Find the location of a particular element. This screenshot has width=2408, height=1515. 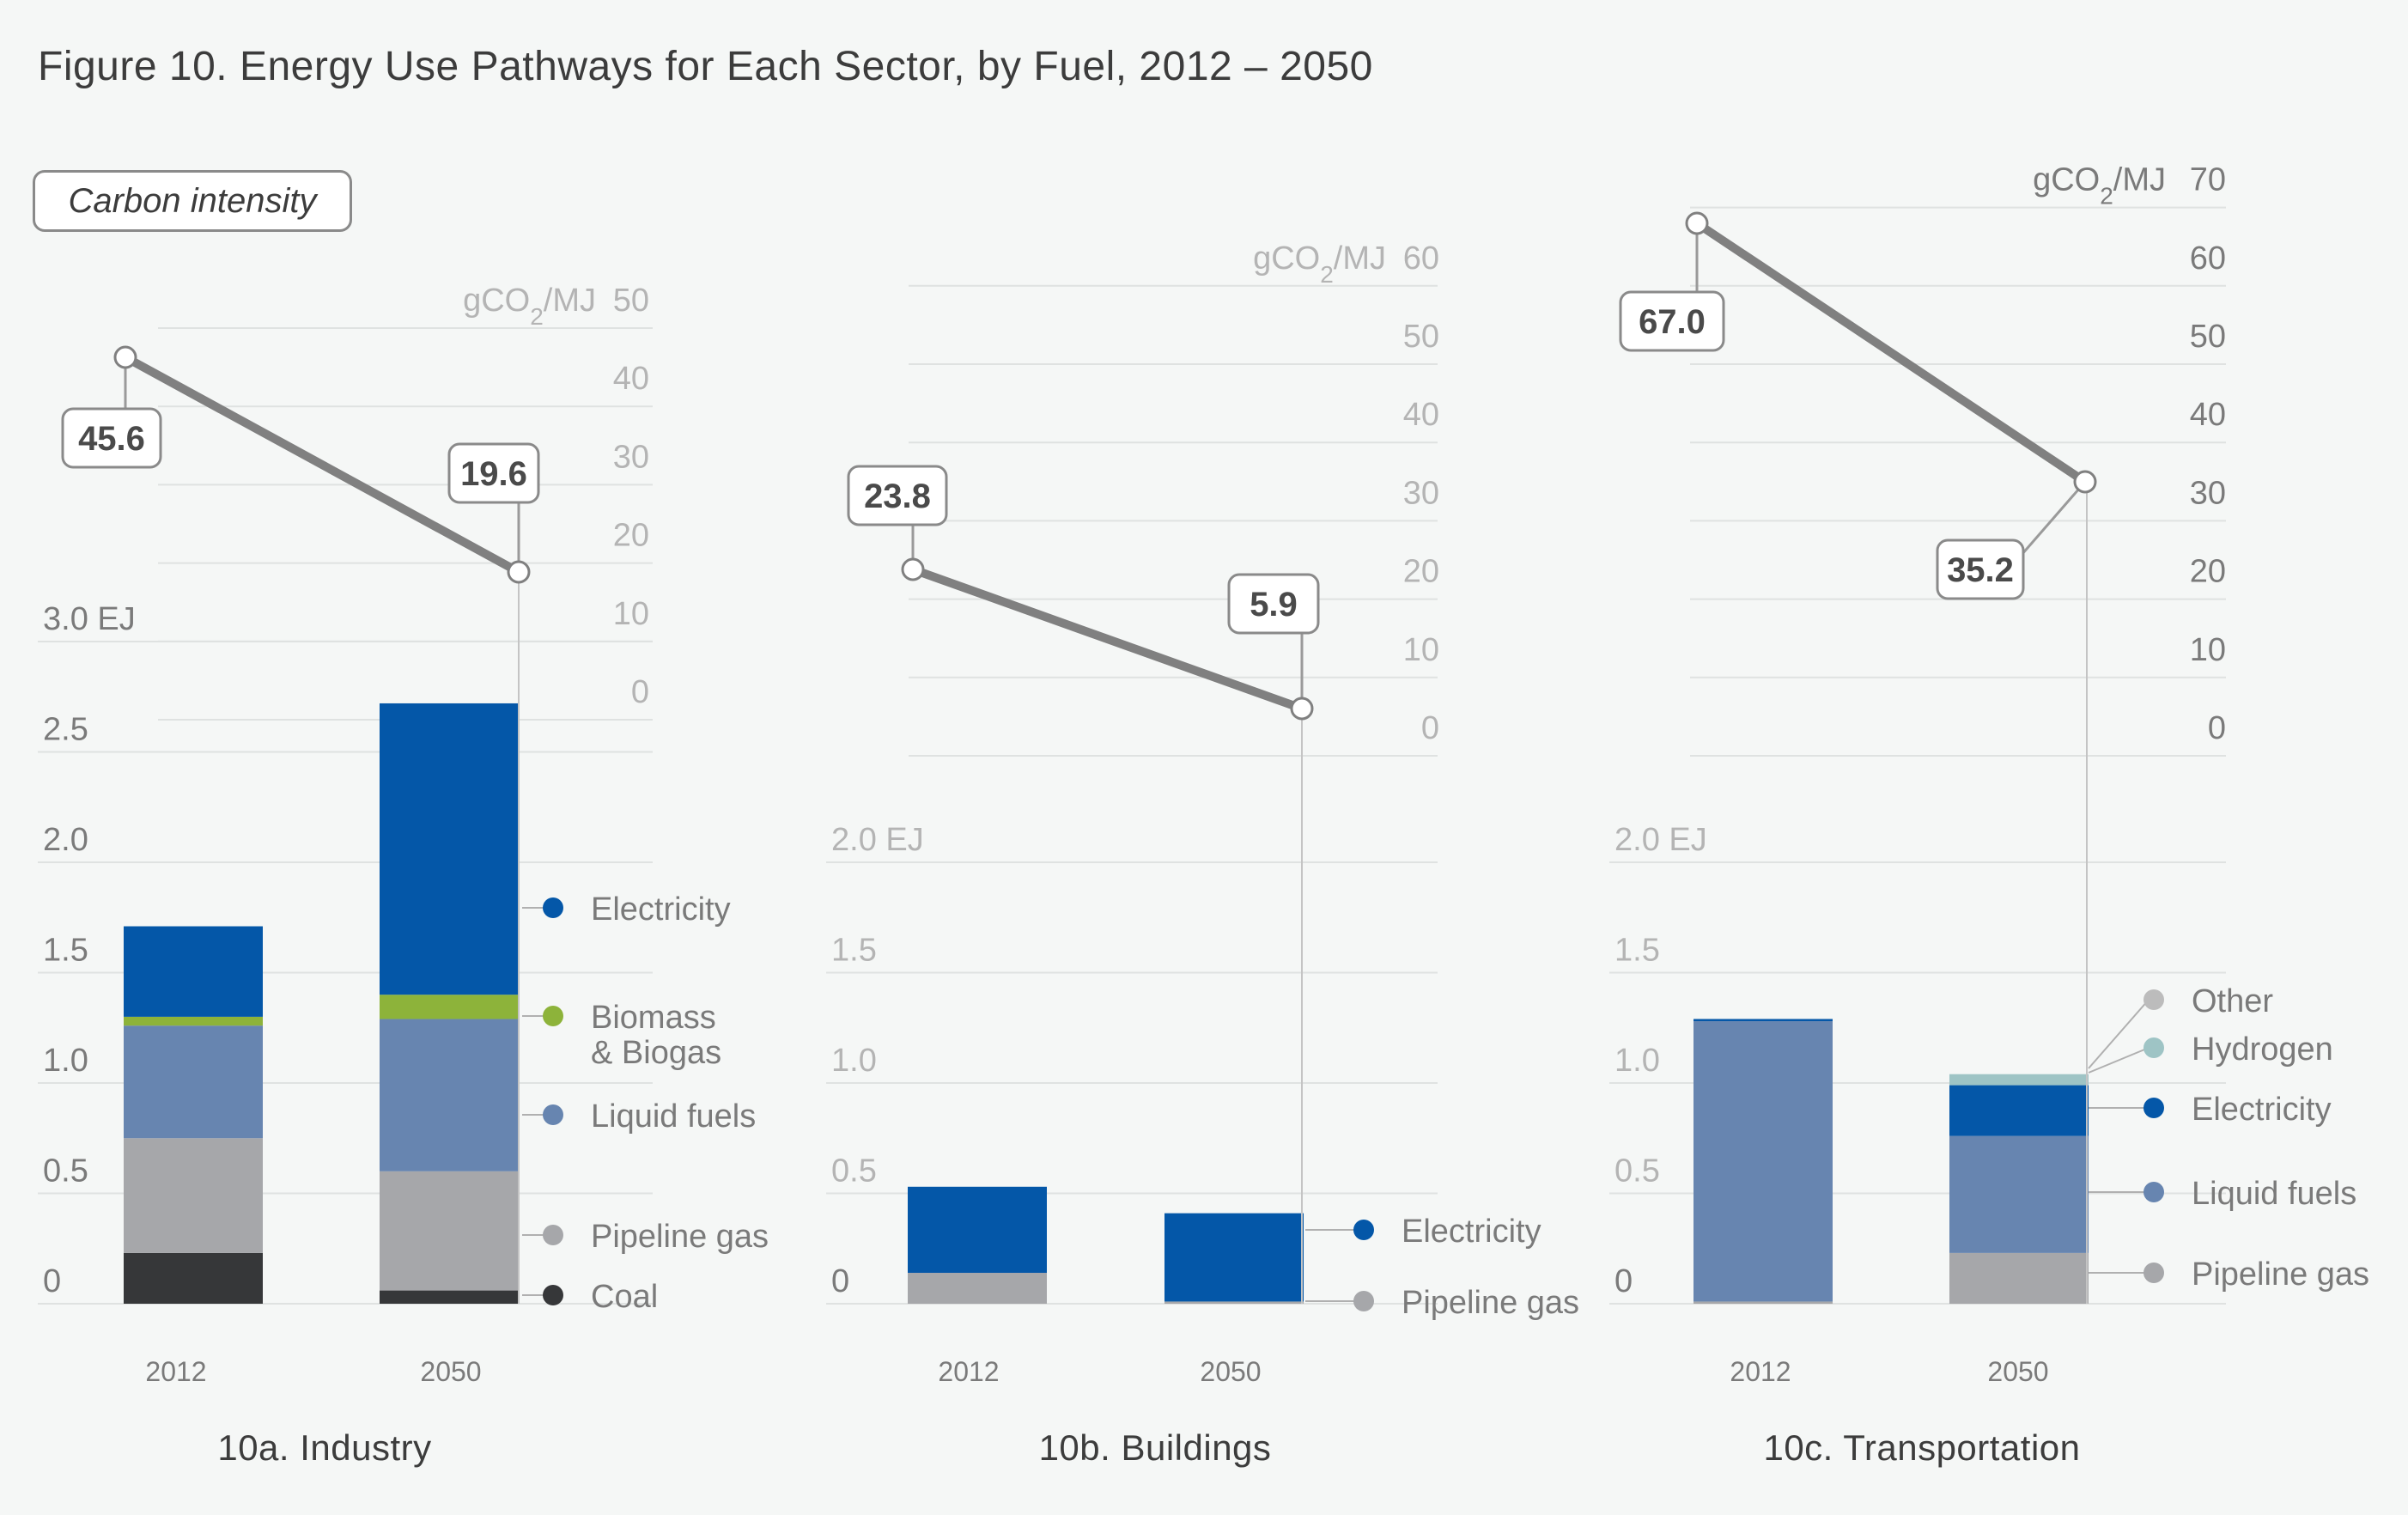

ci-tick-label: 10 is located at coordinates (2208, 650).